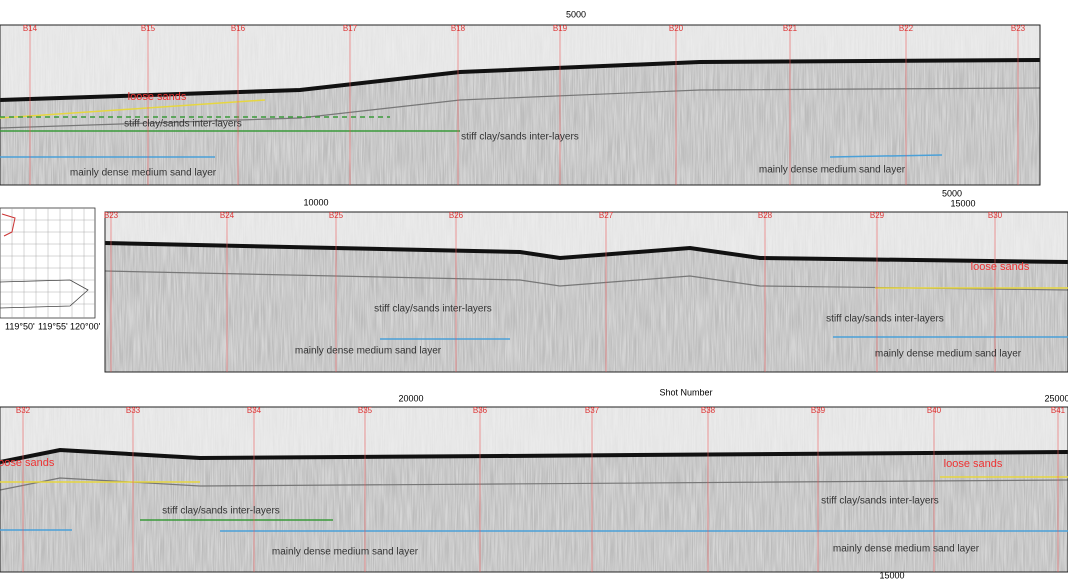 The height and width of the screenshot is (580, 1068). Describe the element at coordinates (410, 398) in the screenshot. I see `axis-label: 20000` at that location.